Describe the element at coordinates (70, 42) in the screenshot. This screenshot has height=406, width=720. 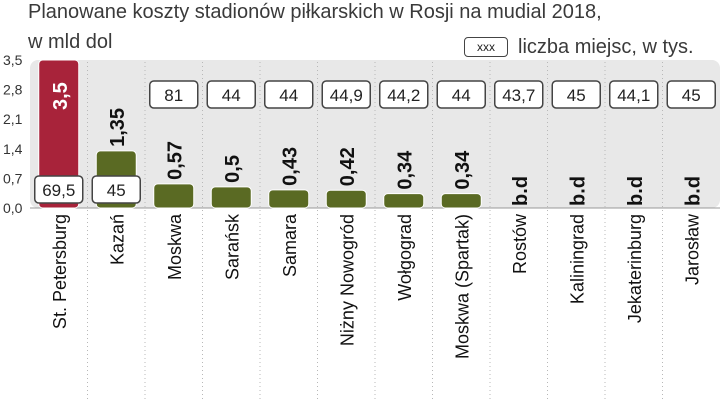
I see `chart-title-line-2: w mld dol` at that location.